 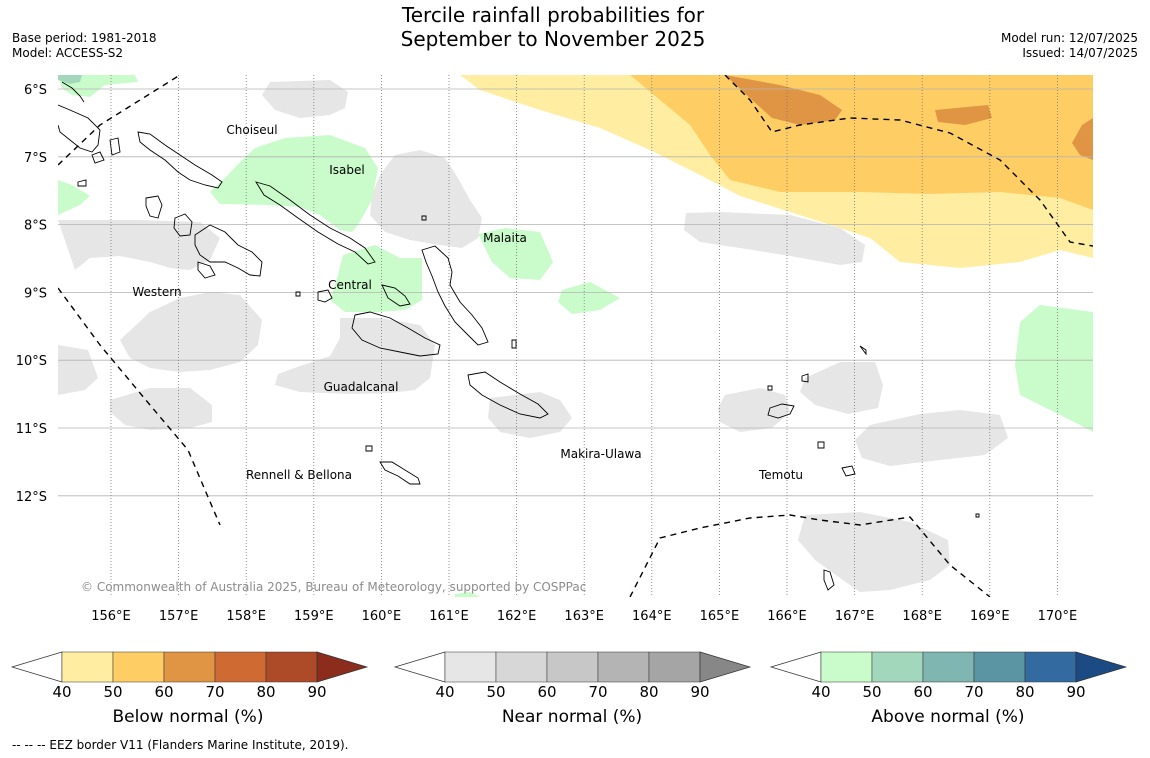 I want to click on lon-label: 162°E, so click(x=517, y=616).